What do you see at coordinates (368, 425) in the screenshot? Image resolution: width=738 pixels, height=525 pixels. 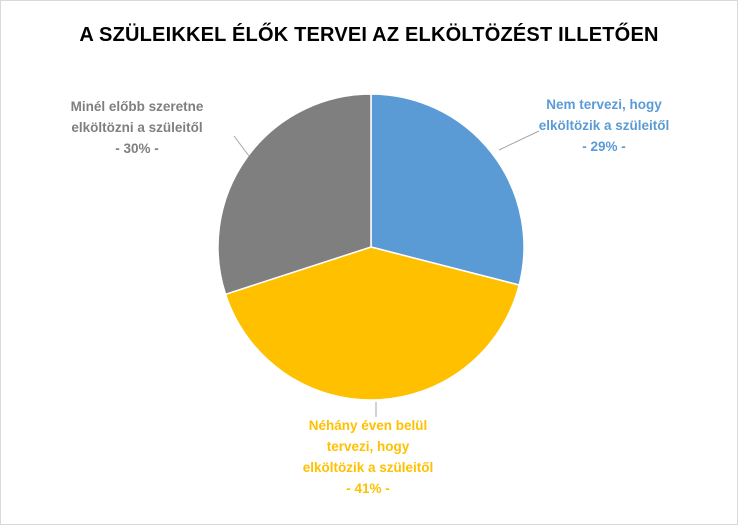 I see `data-label-line: Néhány éven belül` at bounding box center [368, 425].